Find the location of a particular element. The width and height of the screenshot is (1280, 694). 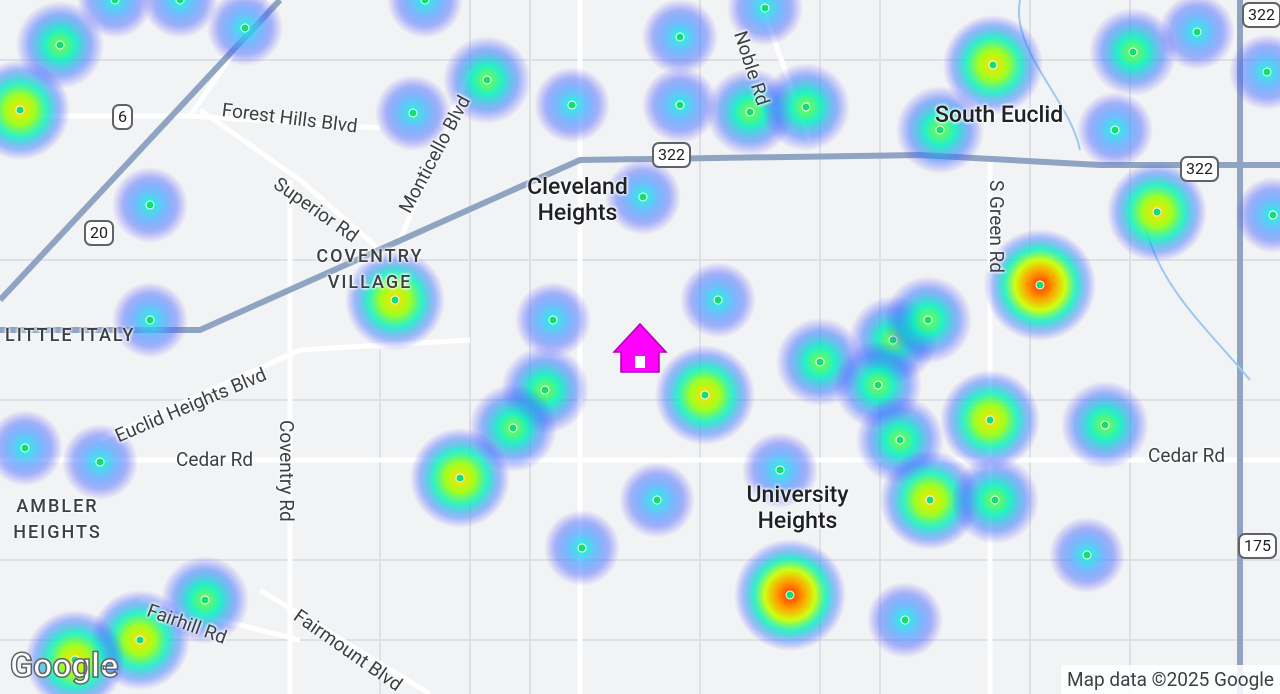

route-shield: 175 is located at coordinates (1257, 546).